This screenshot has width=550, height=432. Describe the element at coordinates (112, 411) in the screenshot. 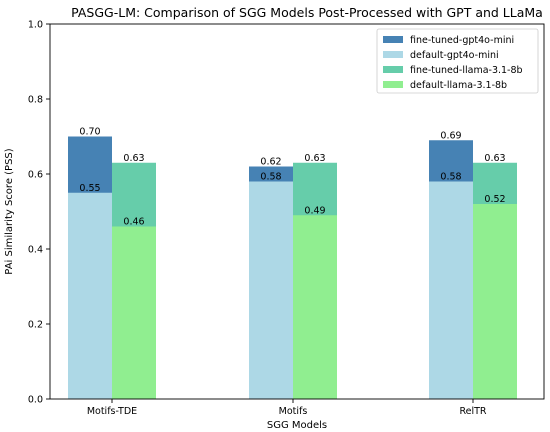

I see `x-tick-label-motifs-tde: Motifs-TDE` at that location.